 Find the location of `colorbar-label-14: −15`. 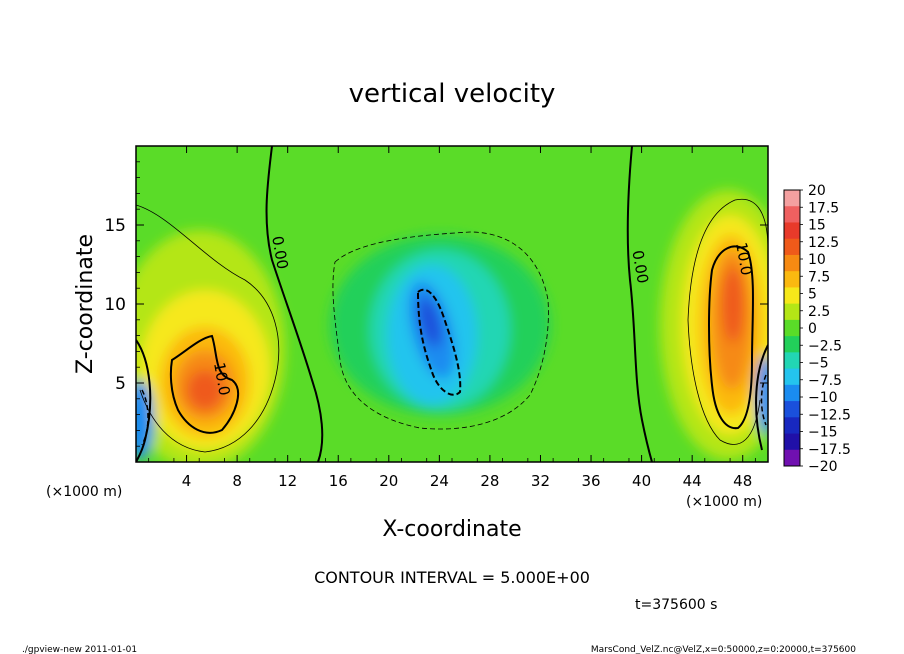

colorbar-label-14: −15 is located at coordinates (823, 433).